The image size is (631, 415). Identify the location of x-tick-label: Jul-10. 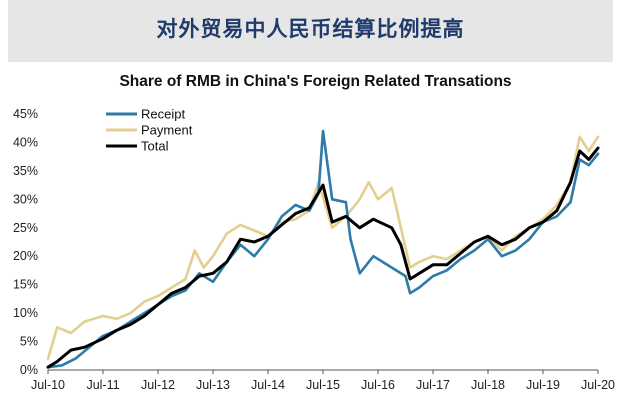
(48, 385).